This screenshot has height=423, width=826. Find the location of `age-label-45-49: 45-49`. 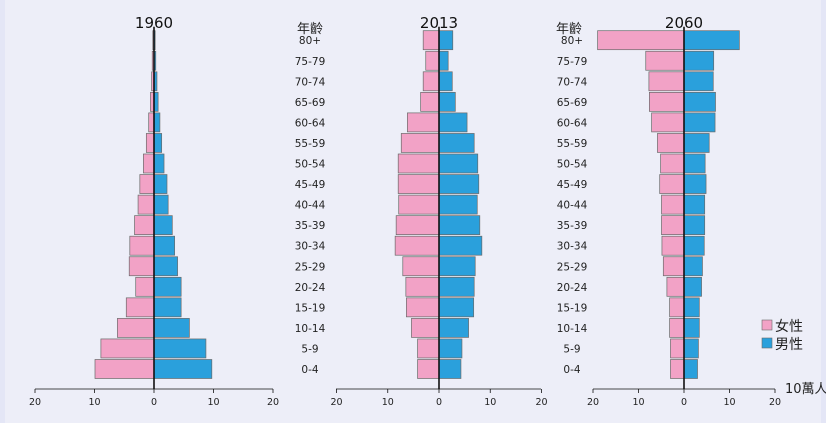

age-label-45-49: 45-49 is located at coordinates (572, 185).